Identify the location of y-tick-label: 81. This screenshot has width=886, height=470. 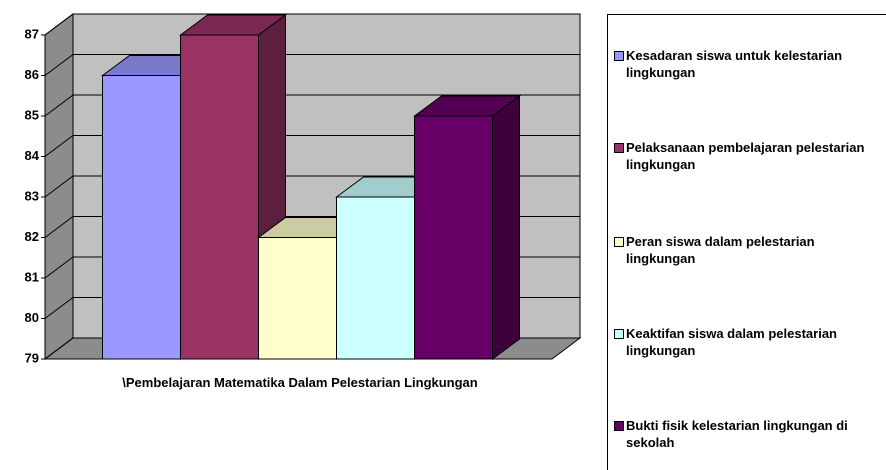
(32, 276).